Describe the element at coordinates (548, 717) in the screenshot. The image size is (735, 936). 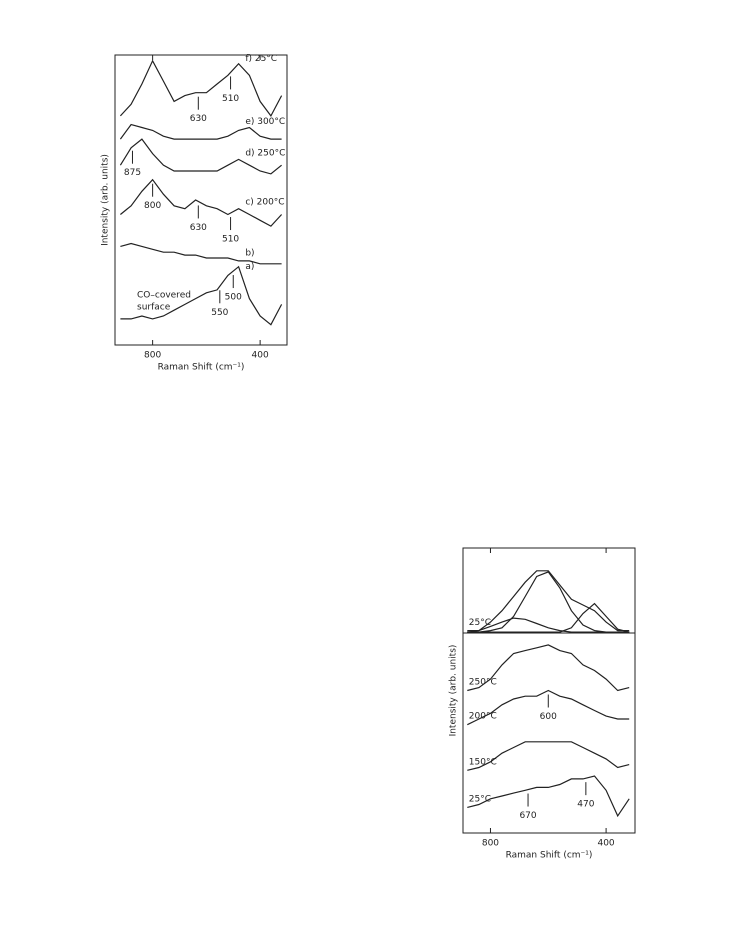
I see `peak-label: 600` at that location.